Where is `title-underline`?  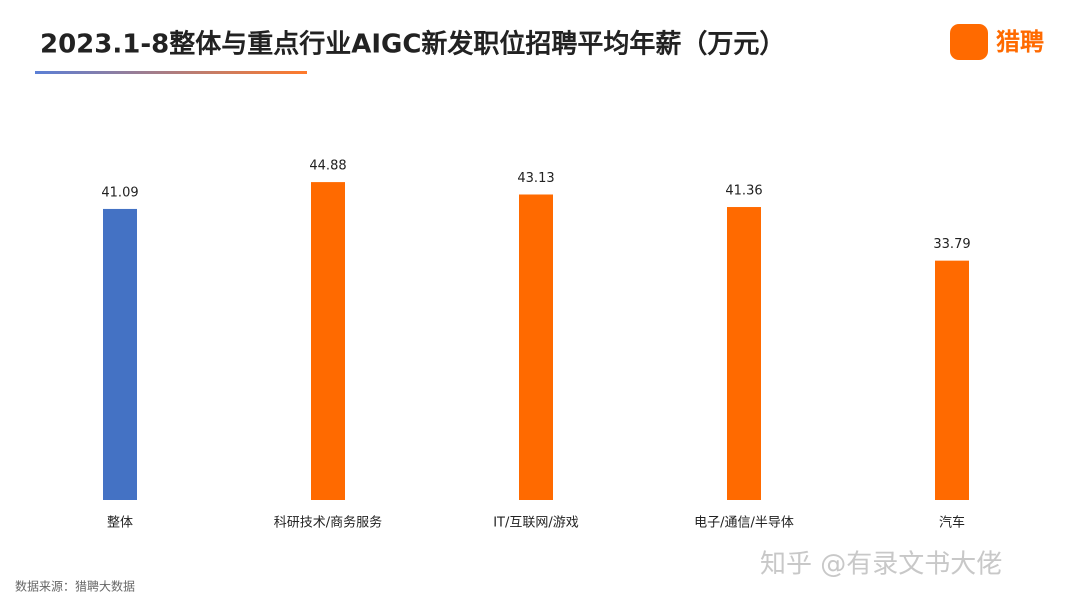
title-underline is located at coordinates (171, 72).